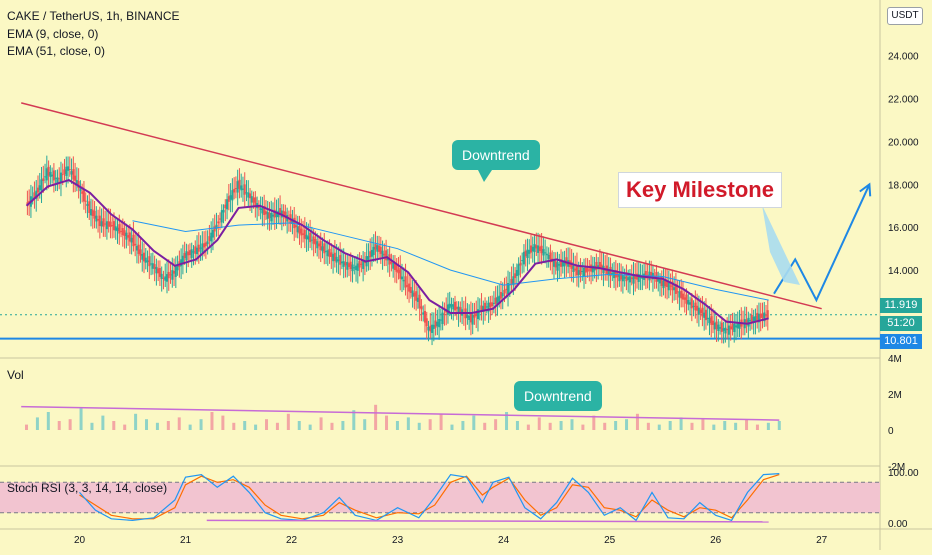 The image size is (932, 555). Describe the element at coordinates (485, 176) in the screenshot. I see `downtrend-callout-pointer` at that location.